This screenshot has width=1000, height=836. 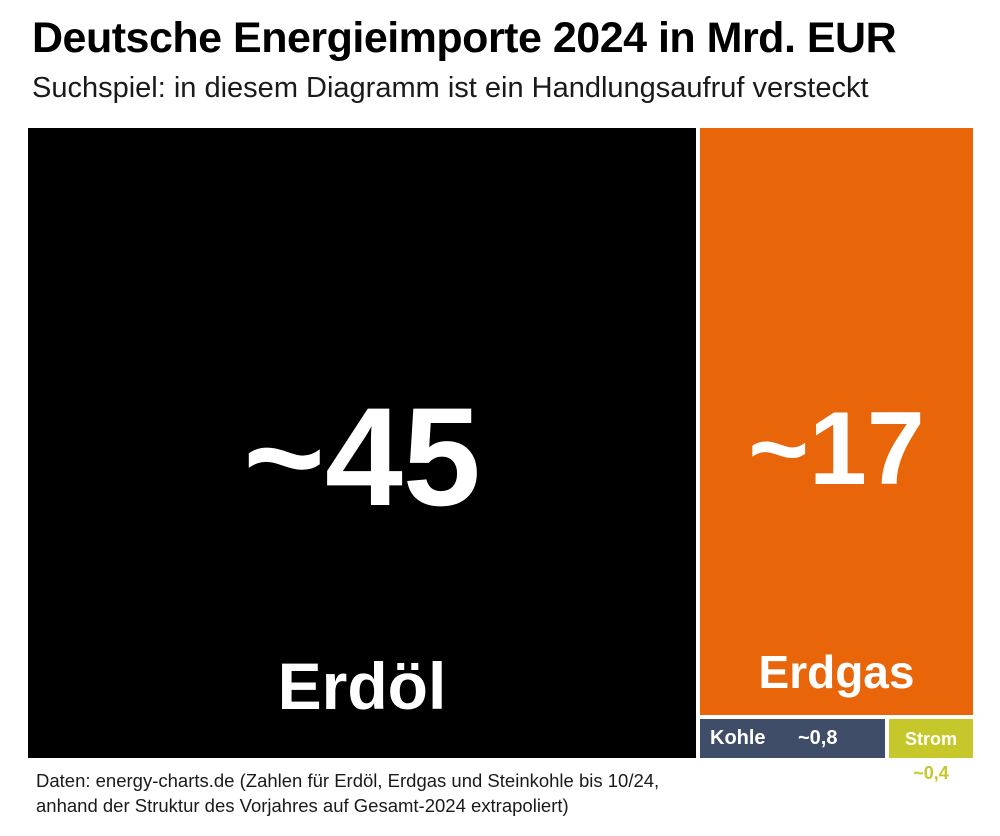 I want to click on kohle-name-label: Kohle, so click(x=738, y=738).